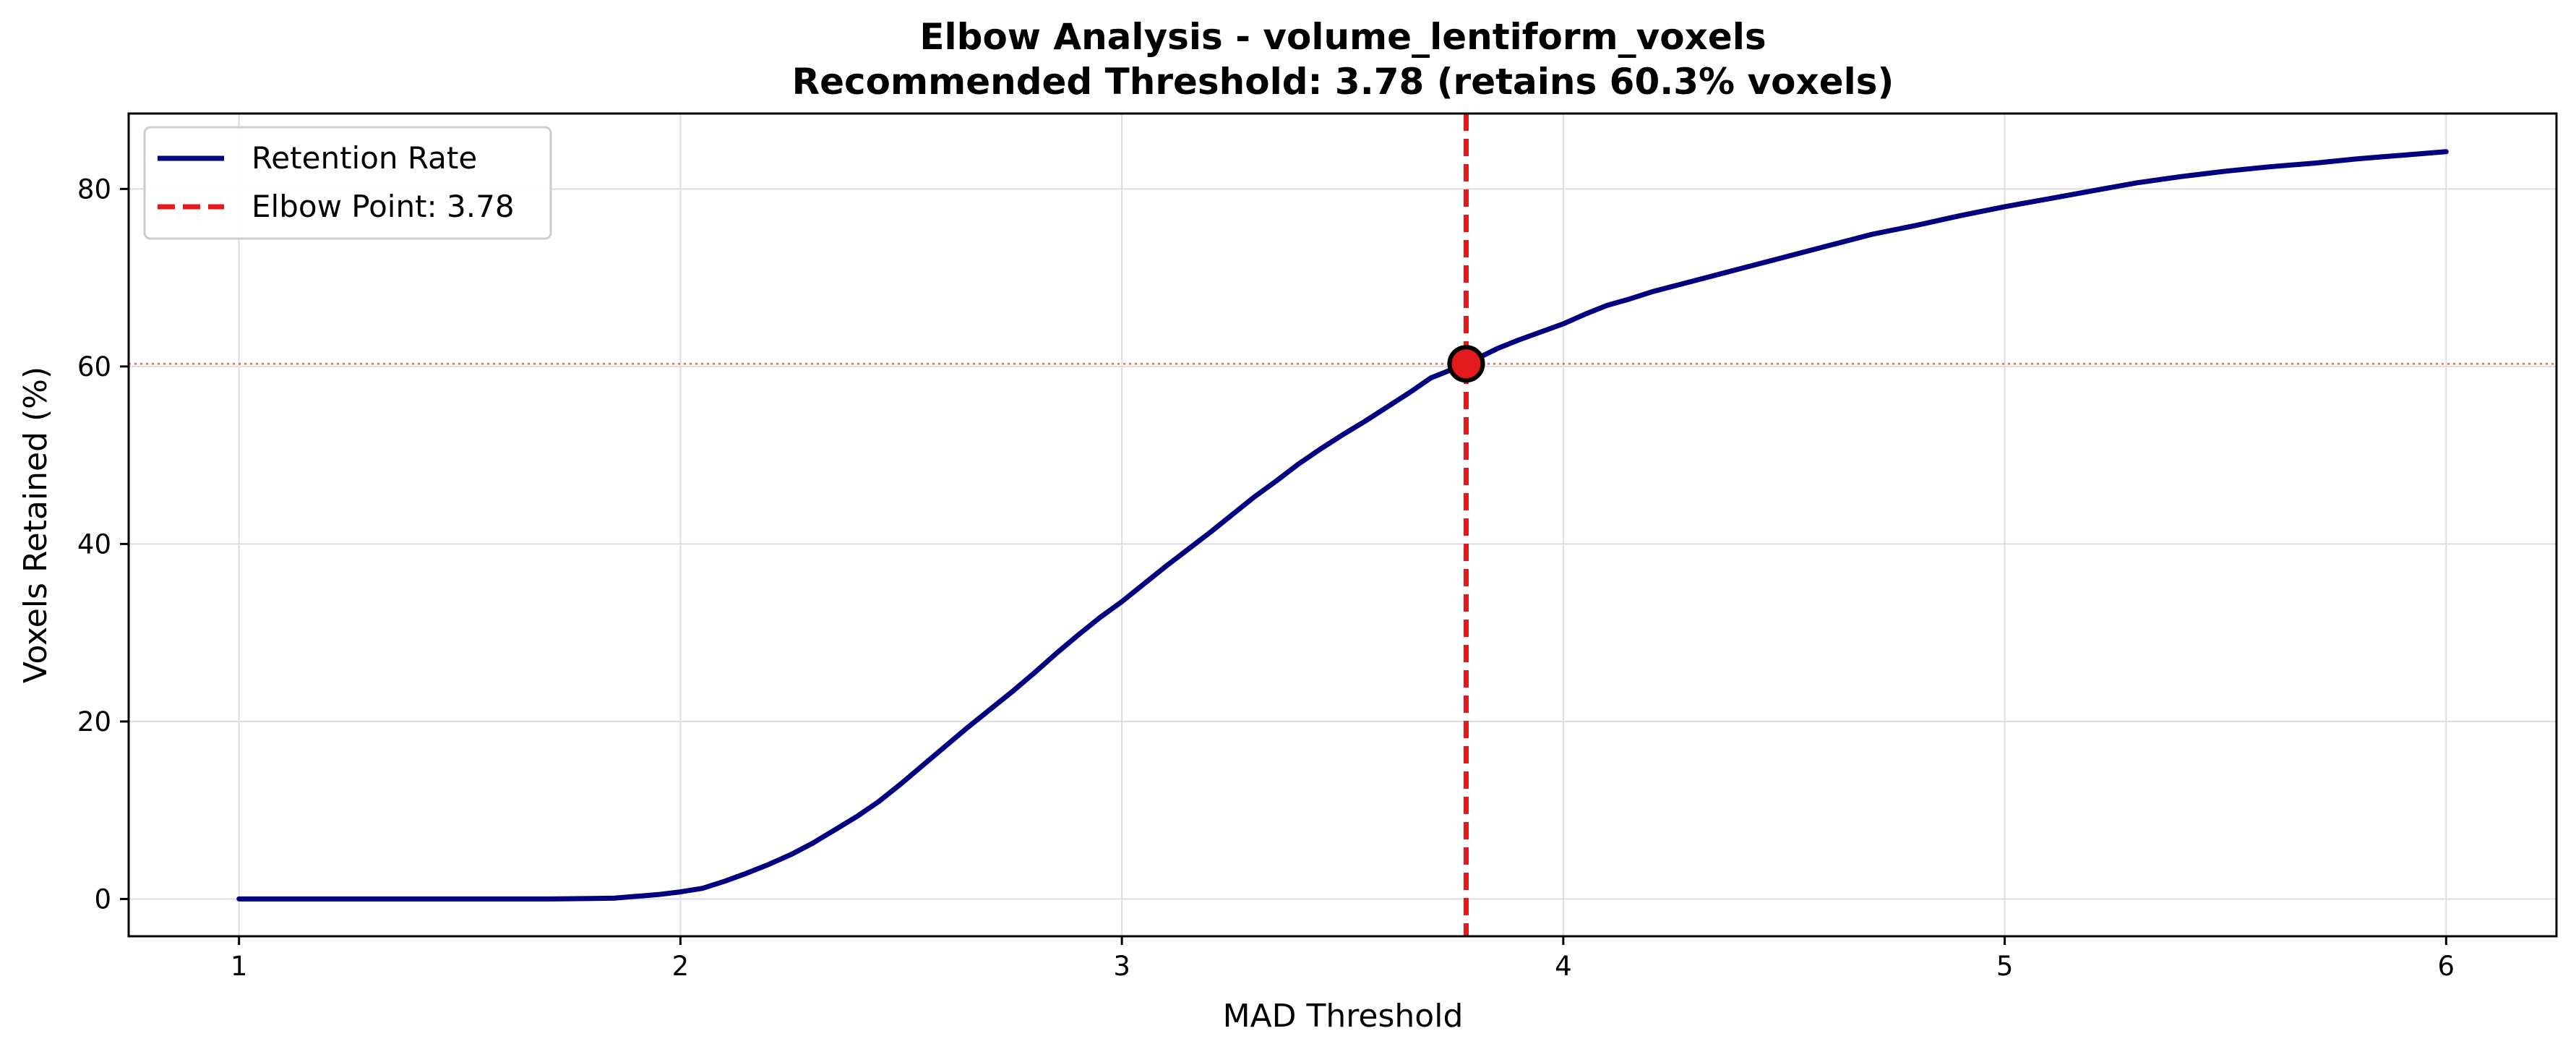  I want to click on x-tick-label: 4, so click(1564, 966).